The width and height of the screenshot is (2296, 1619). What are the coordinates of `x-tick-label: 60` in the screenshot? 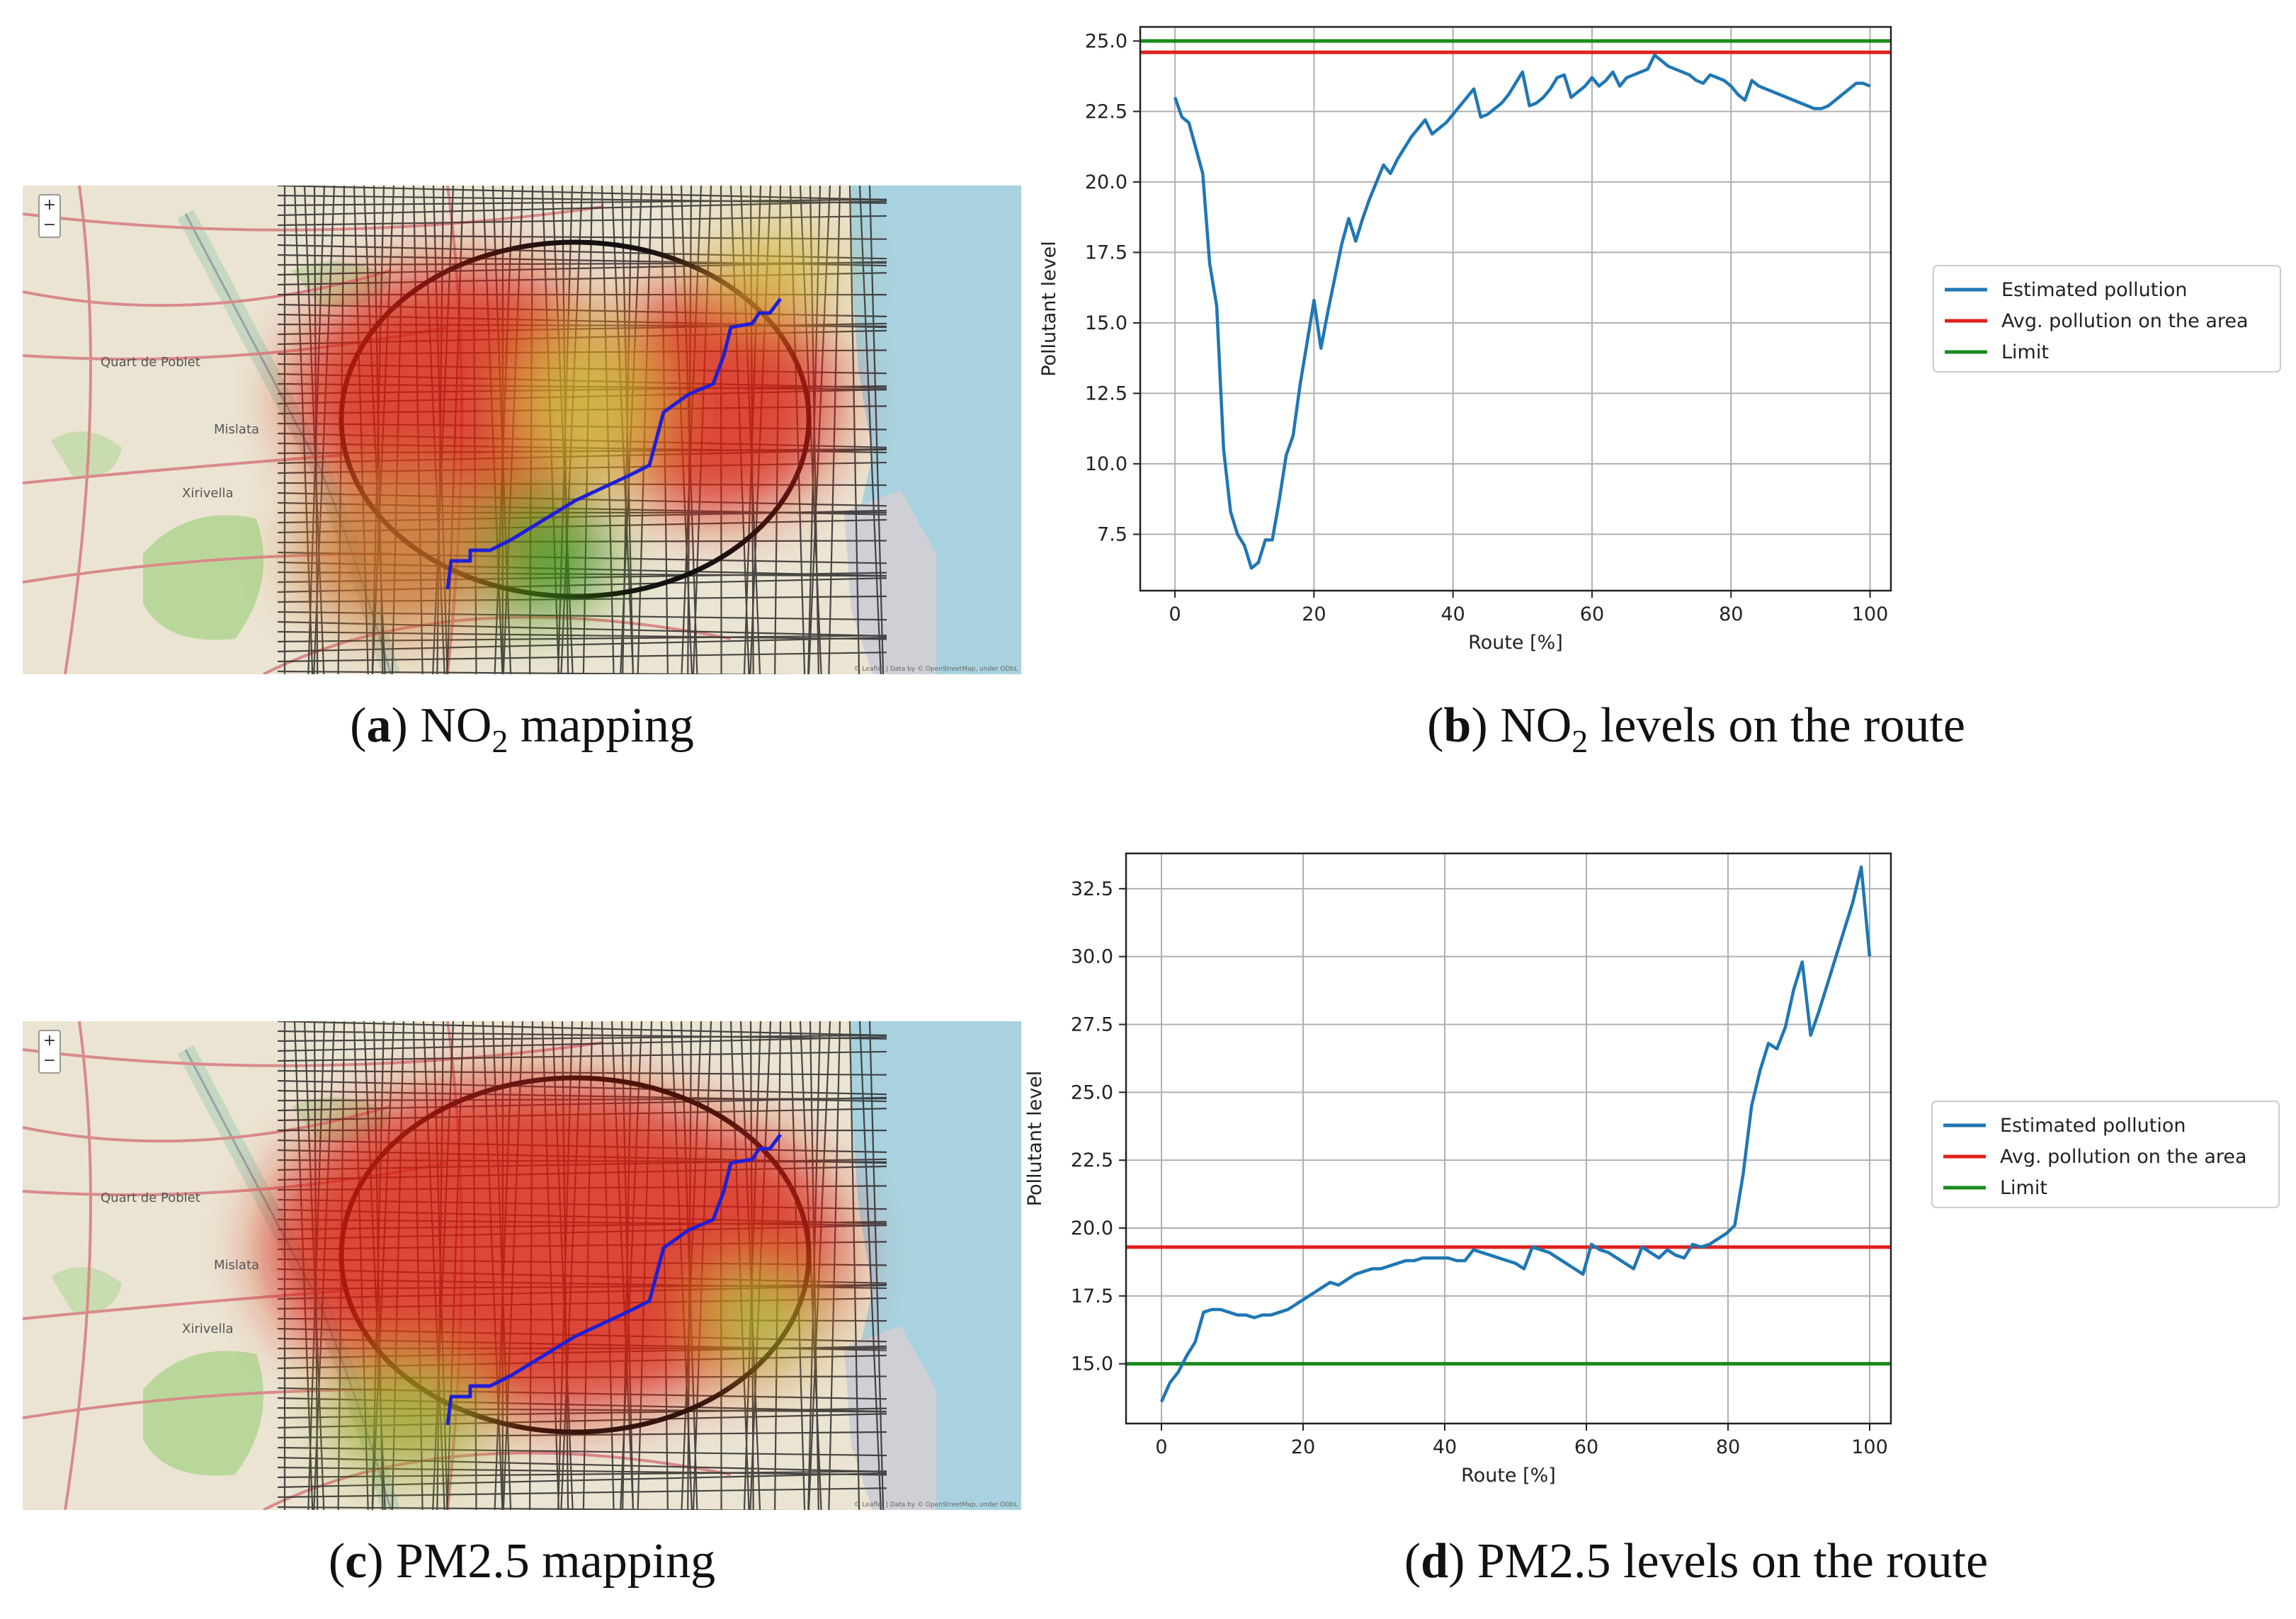 It's located at (1586, 1447).